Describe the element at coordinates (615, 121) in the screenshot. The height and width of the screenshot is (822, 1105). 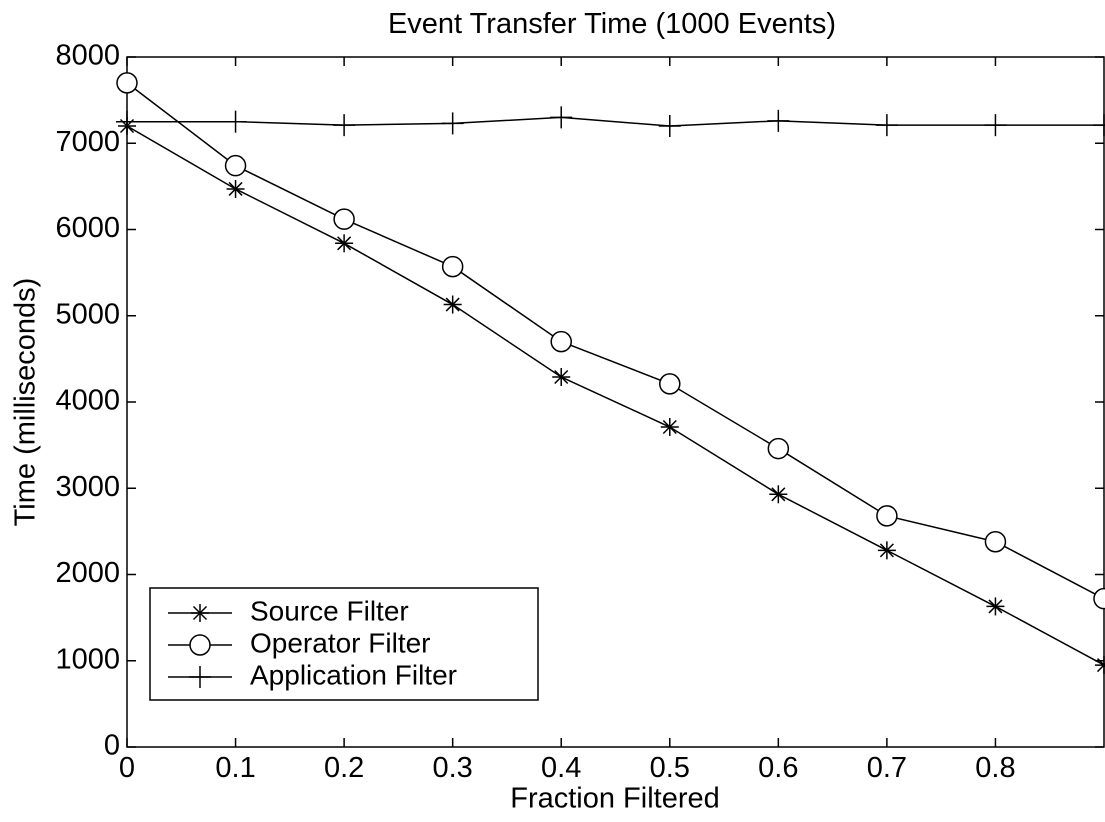
I see `series-line` at that location.